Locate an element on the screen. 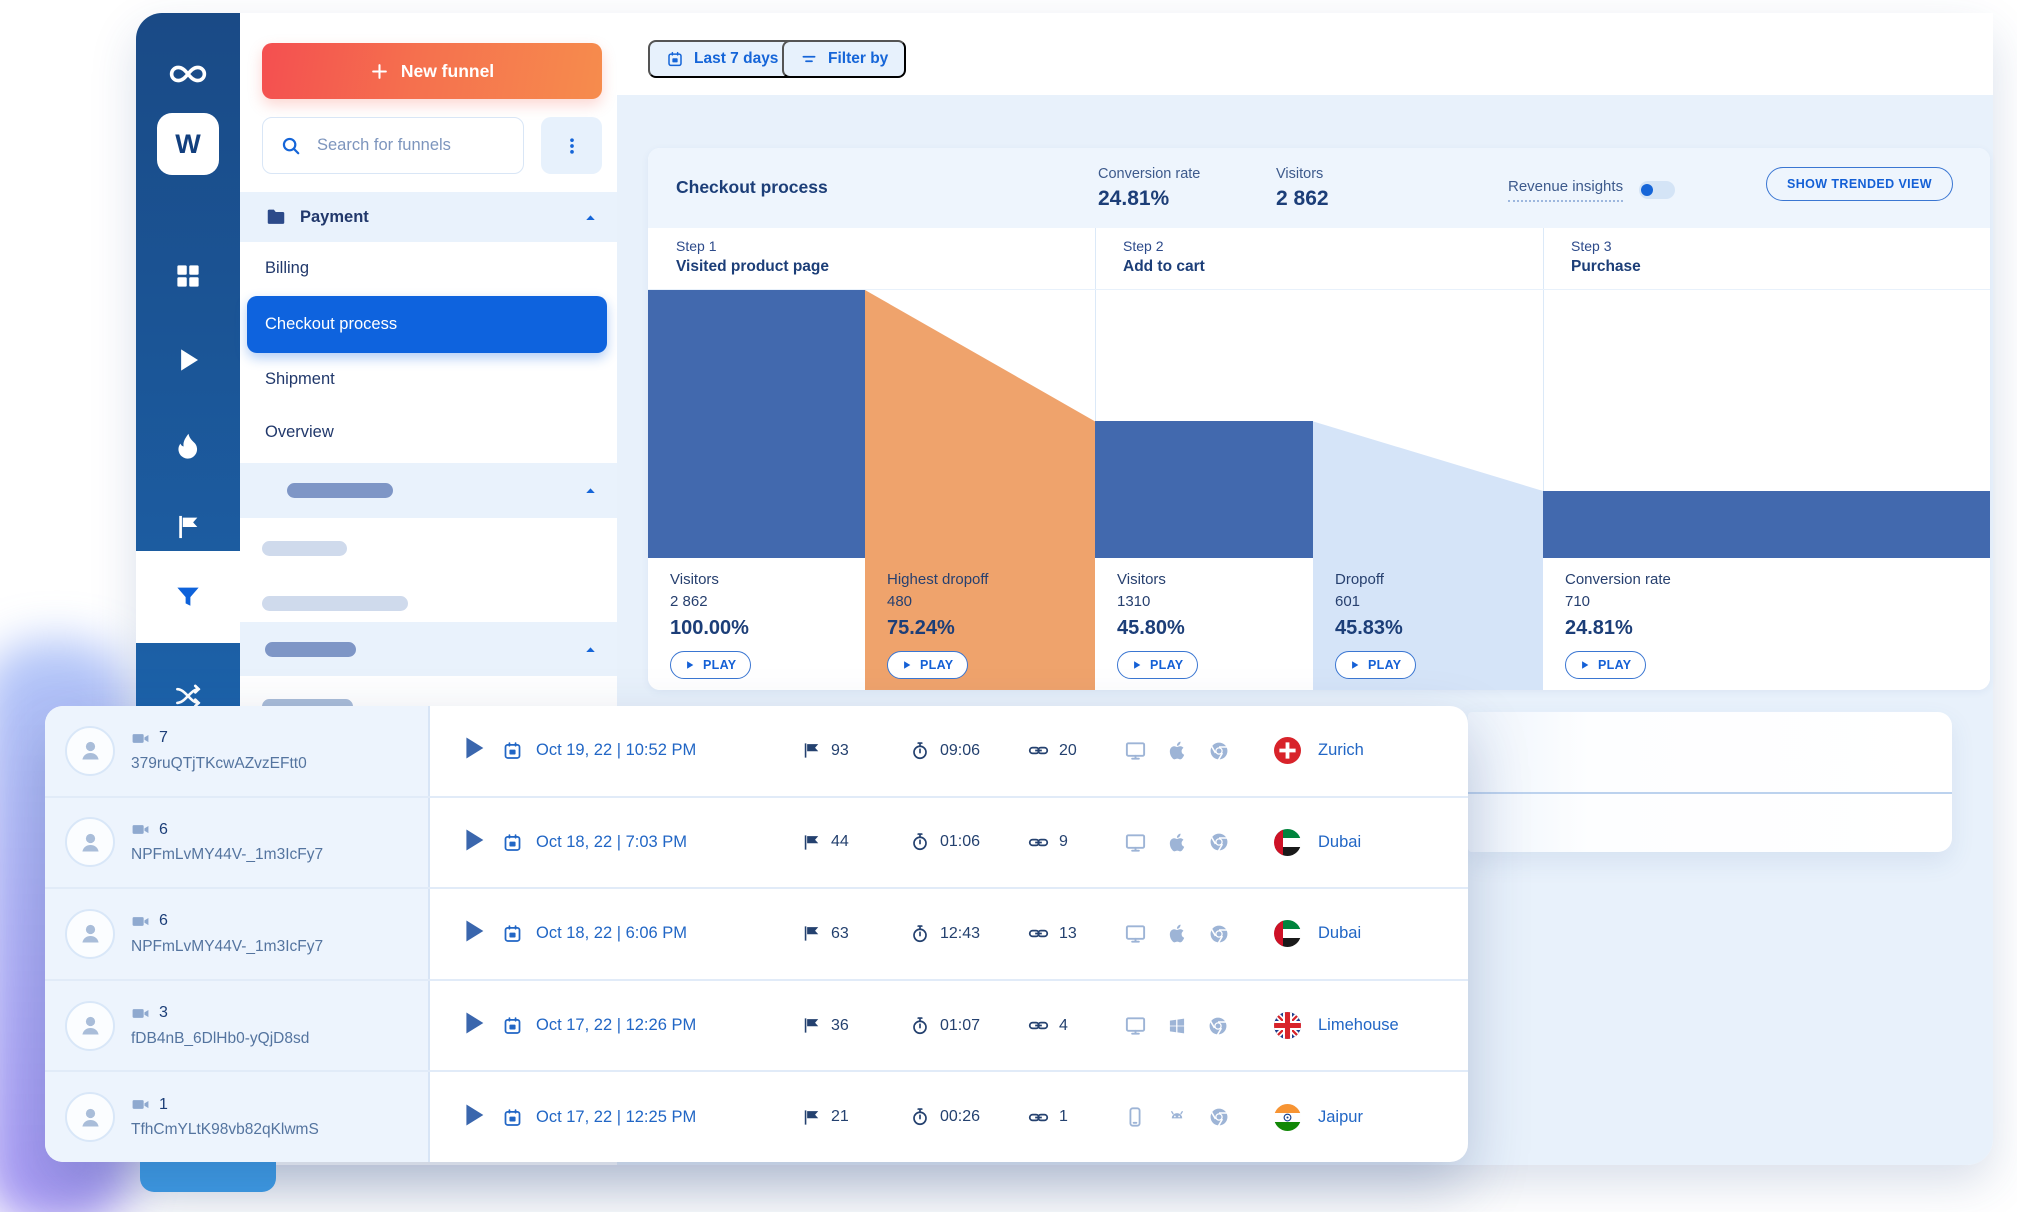 This screenshot has width=2017, height=1212. play-dropoff-1-button: PLAY is located at coordinates (928, 665).